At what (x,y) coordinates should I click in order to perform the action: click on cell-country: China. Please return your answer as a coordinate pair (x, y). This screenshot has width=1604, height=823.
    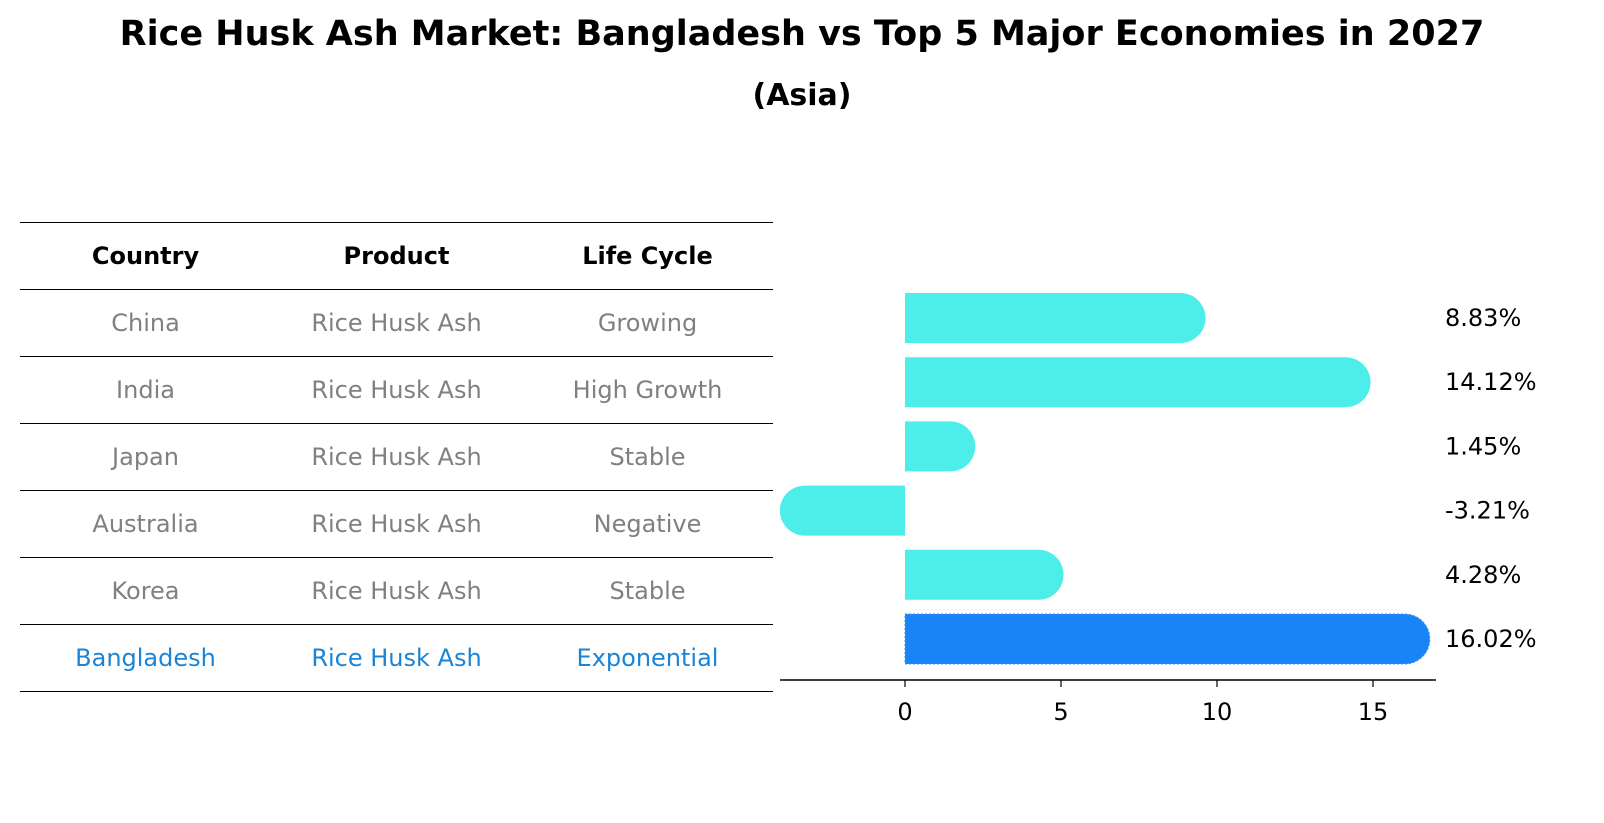
    Looking at the image, I should click on (145, 323).